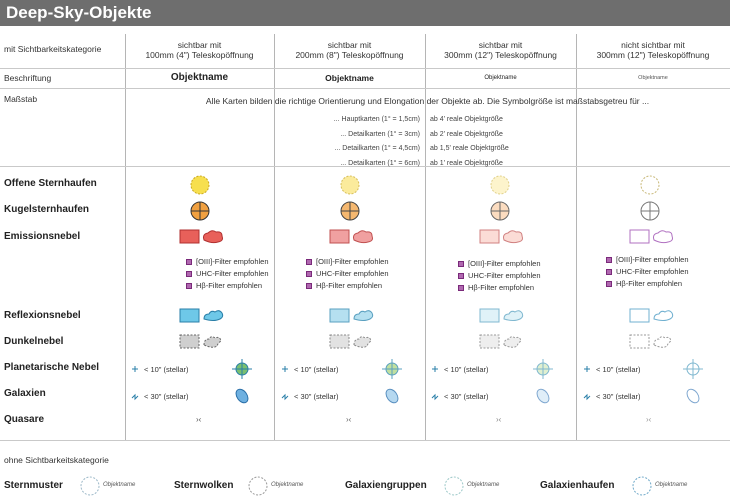 This screenshot has height=498, width=730. What do you see at coordinates (53, 49) in the screenshot?
I see `header-row-label: mit Sichtbarkeitskategorie` at bounding box center [53, 49].